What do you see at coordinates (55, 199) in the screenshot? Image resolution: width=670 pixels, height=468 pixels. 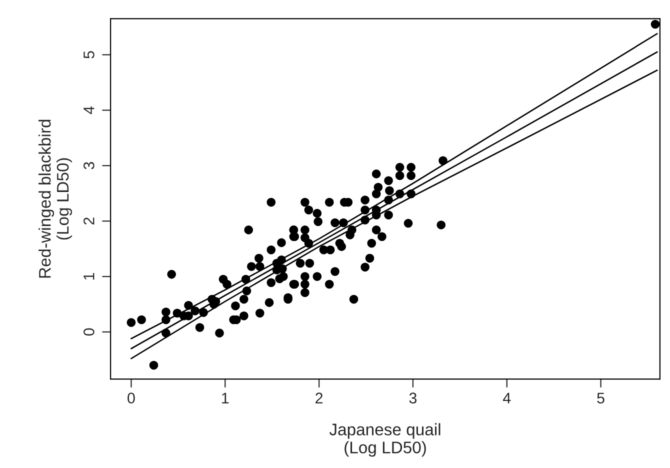 I see `y-axis-title: Red-winged blackbird (Log LD50)` at bounding box center [55, 199].